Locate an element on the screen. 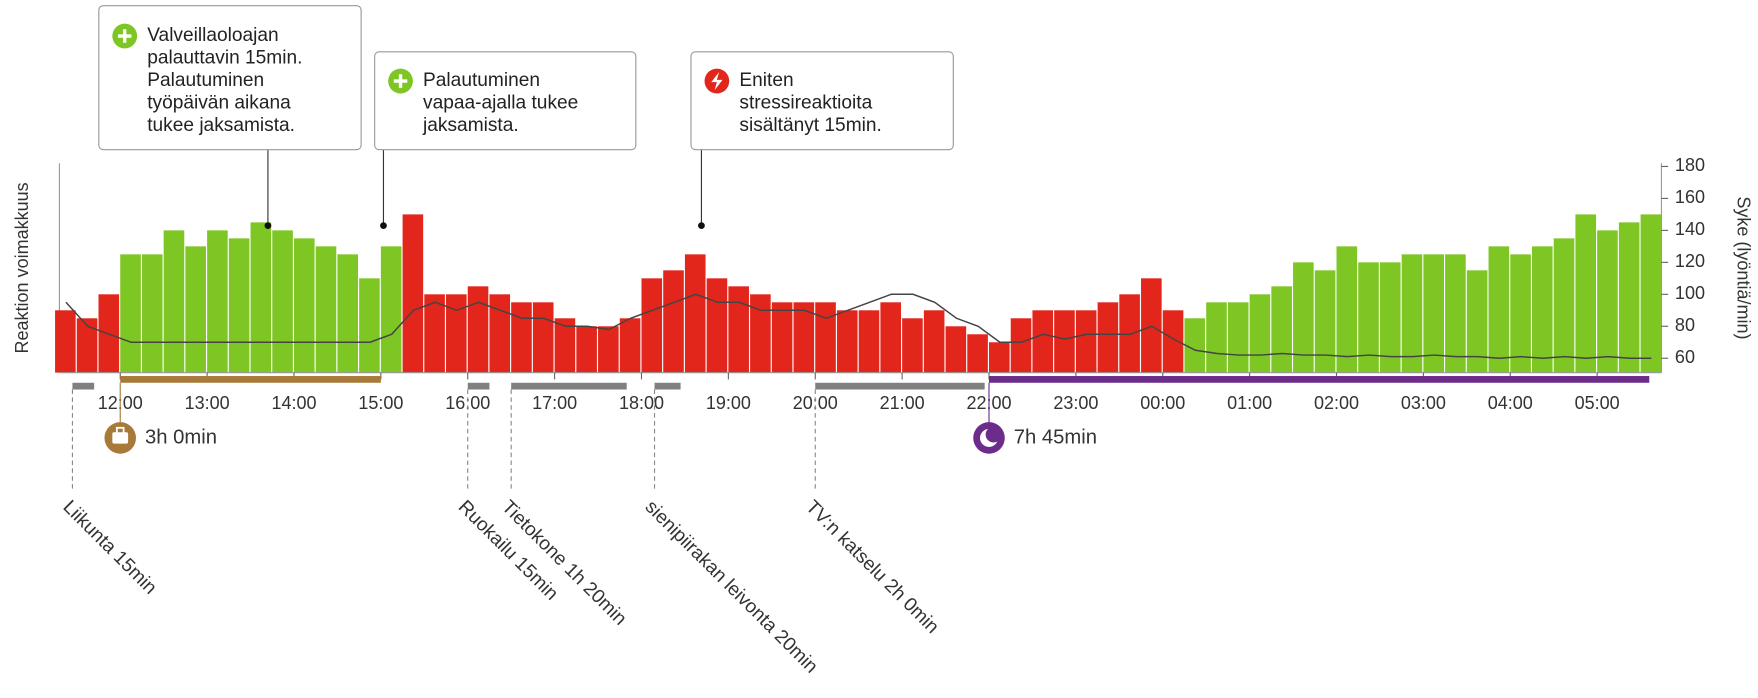 This screenshot has width=1758, height=698. x-tick-label: 23:00 is located at coordinates (1075, 403).